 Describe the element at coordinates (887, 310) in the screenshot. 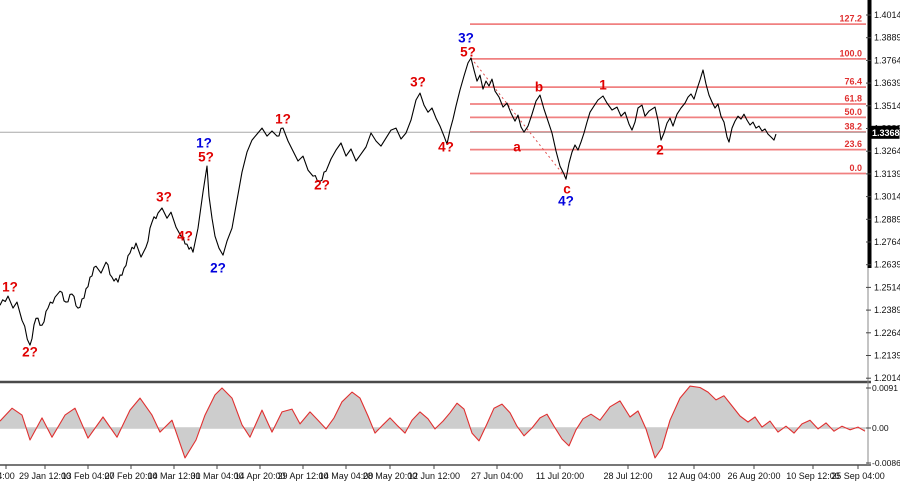

I see `price-axis-label: 1.2389` at that location.